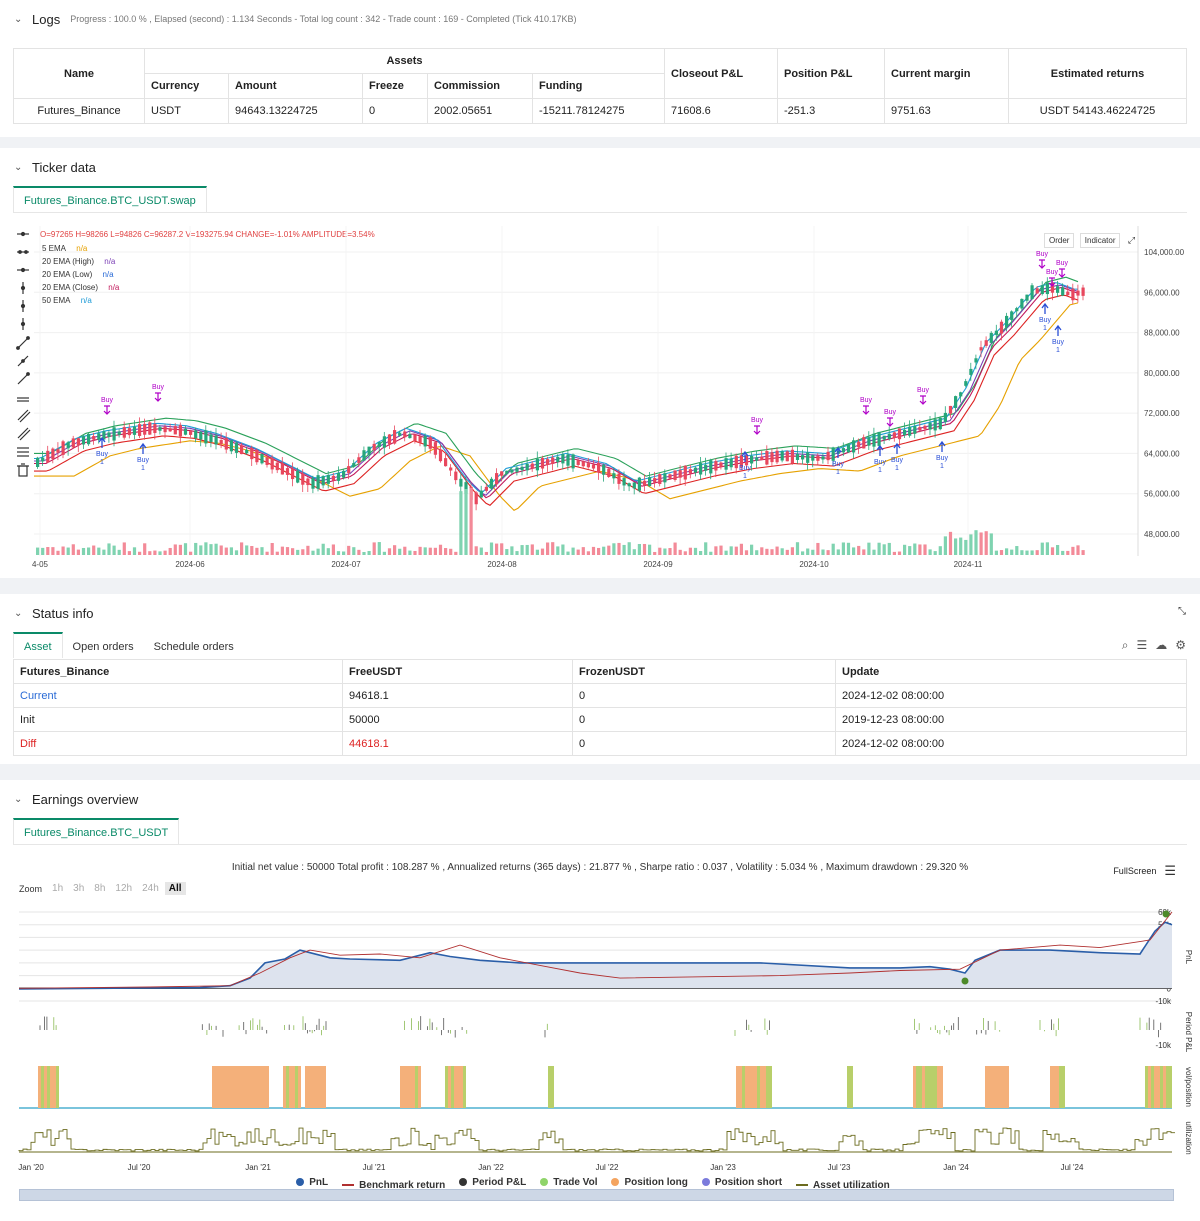 Image resolution: width=1200 pixels, height=1221 pixels. I want to click on legend-item: Asset utilization, so click(843, 1185).